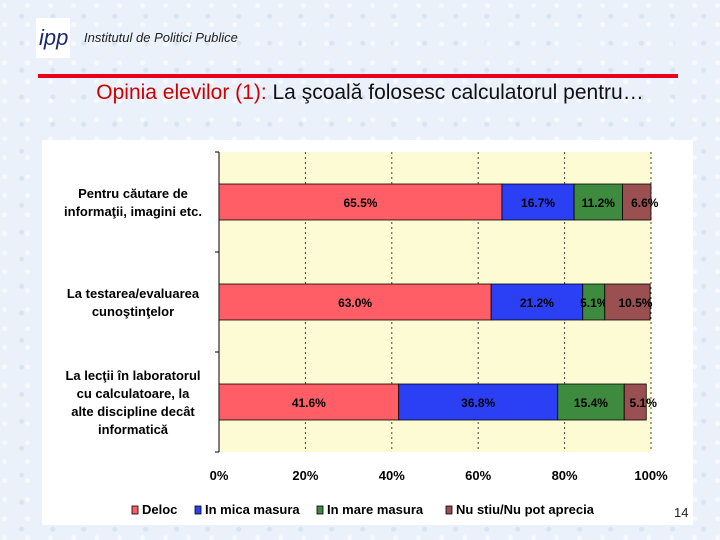  I want to click on data-label: 65.5%, so click(360, 203).